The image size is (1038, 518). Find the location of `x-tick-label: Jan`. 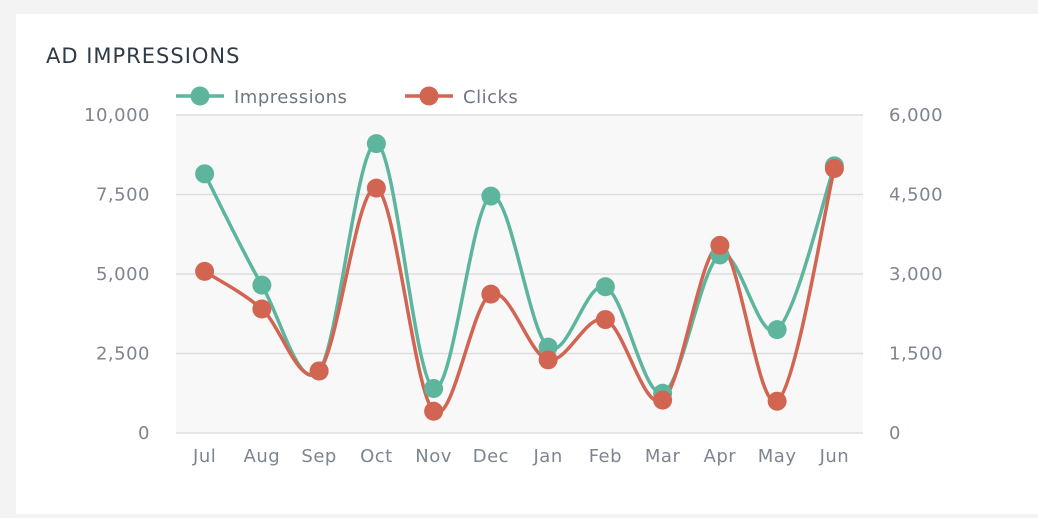

x-tick-label: Jan is located at coordinates (548, 456).